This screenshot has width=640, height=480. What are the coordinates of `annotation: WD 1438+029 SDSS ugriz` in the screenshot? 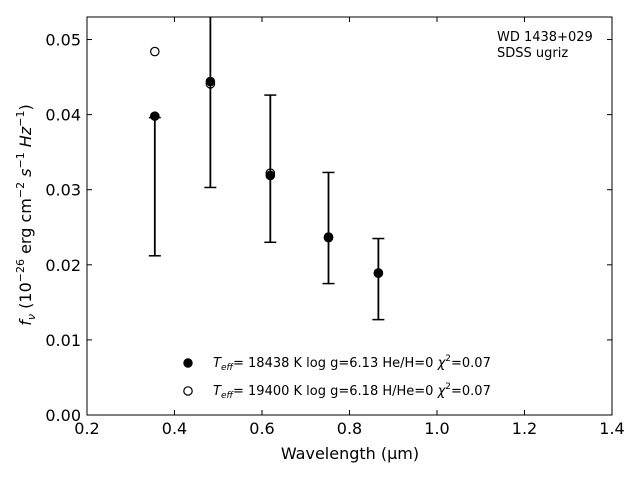 It's located at (545, 45).